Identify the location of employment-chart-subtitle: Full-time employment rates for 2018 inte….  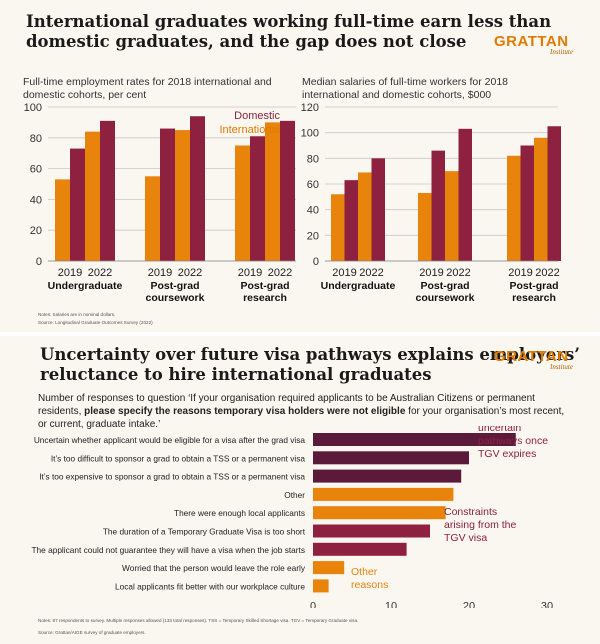
(147, 89).